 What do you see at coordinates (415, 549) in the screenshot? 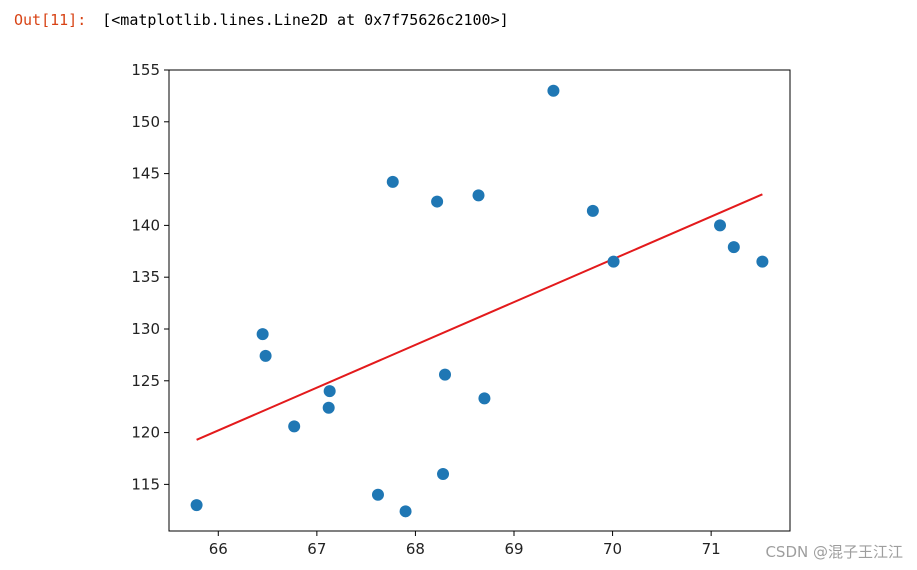
I see `x-tick-label: 68` at bounding box center [415, 549].